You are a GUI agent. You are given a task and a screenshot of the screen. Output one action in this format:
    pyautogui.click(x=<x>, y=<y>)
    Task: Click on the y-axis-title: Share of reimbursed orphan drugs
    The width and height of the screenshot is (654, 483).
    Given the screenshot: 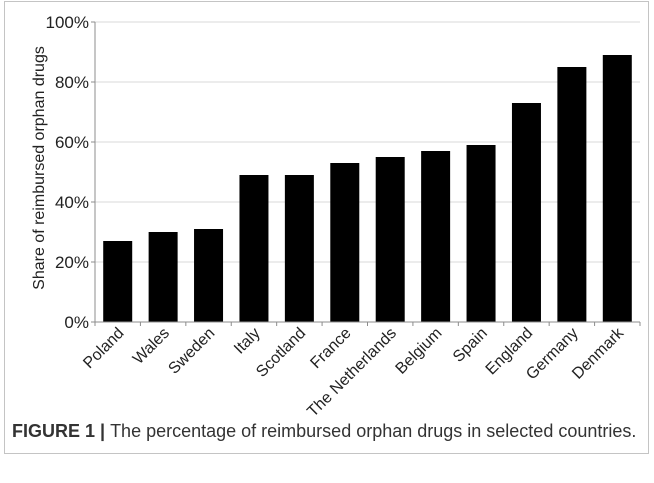 What is the action you would take?
    pyautogui.click(x=39, y=168)
    